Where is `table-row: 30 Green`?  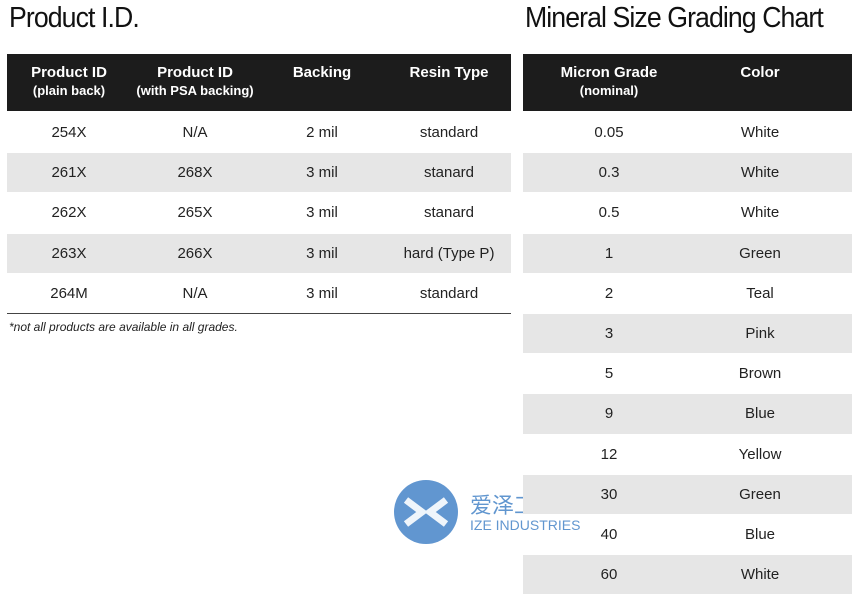
table-row: 30 Green is located at coordinates (687, 494).